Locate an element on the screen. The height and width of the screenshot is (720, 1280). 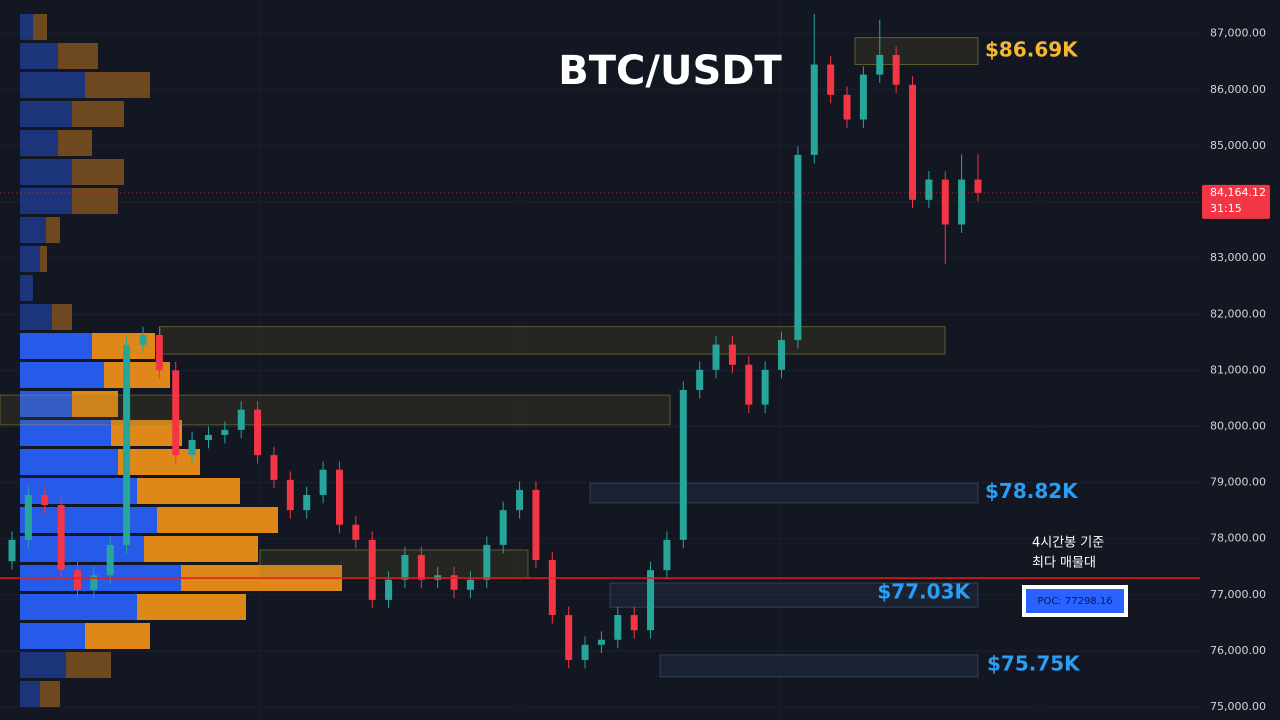
last-price-tag is located at coordinates (1236, 201).